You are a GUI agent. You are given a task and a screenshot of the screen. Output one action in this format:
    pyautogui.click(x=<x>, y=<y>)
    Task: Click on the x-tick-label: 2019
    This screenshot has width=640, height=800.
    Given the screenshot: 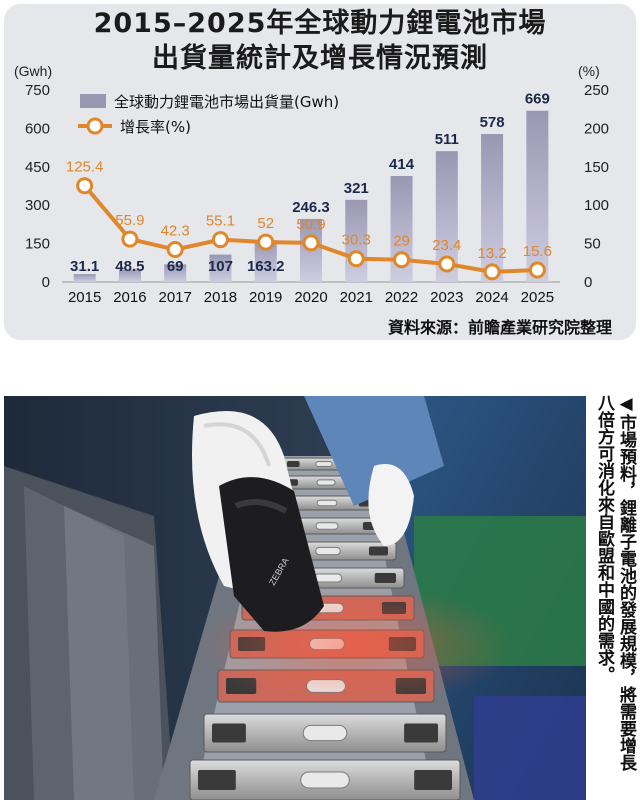 What is the action you would take?
    pyautogui.click(x=265, y=297)
    